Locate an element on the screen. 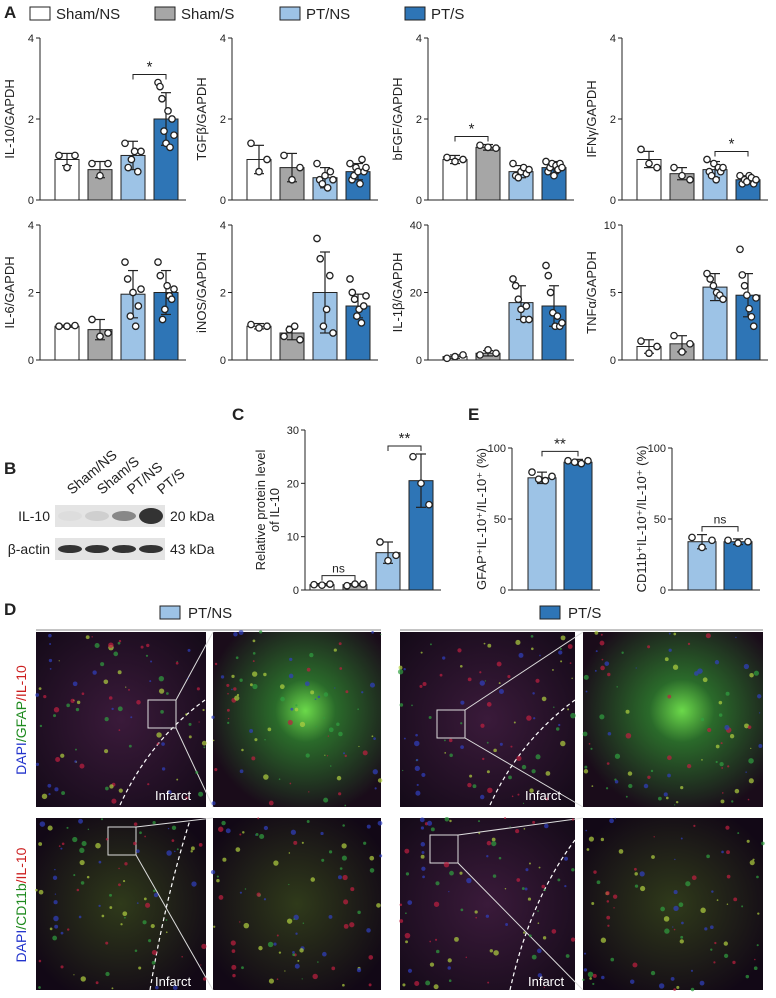  significance-bracket is located at coordinates (731, 154).